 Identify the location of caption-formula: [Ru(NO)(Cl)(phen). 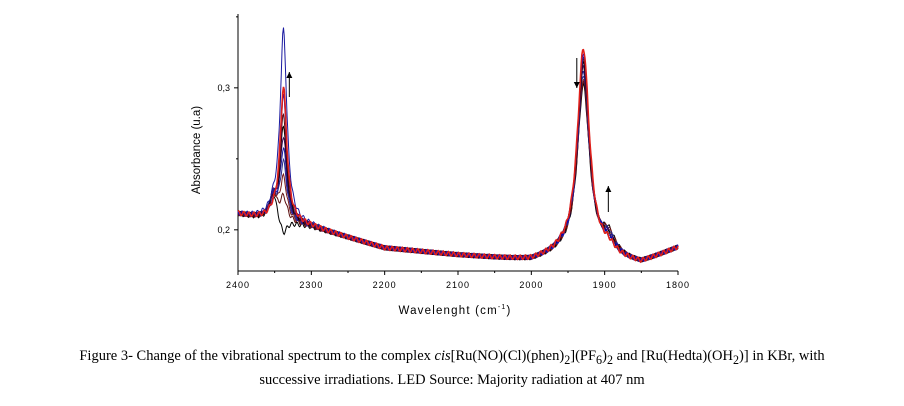
(507, 356).